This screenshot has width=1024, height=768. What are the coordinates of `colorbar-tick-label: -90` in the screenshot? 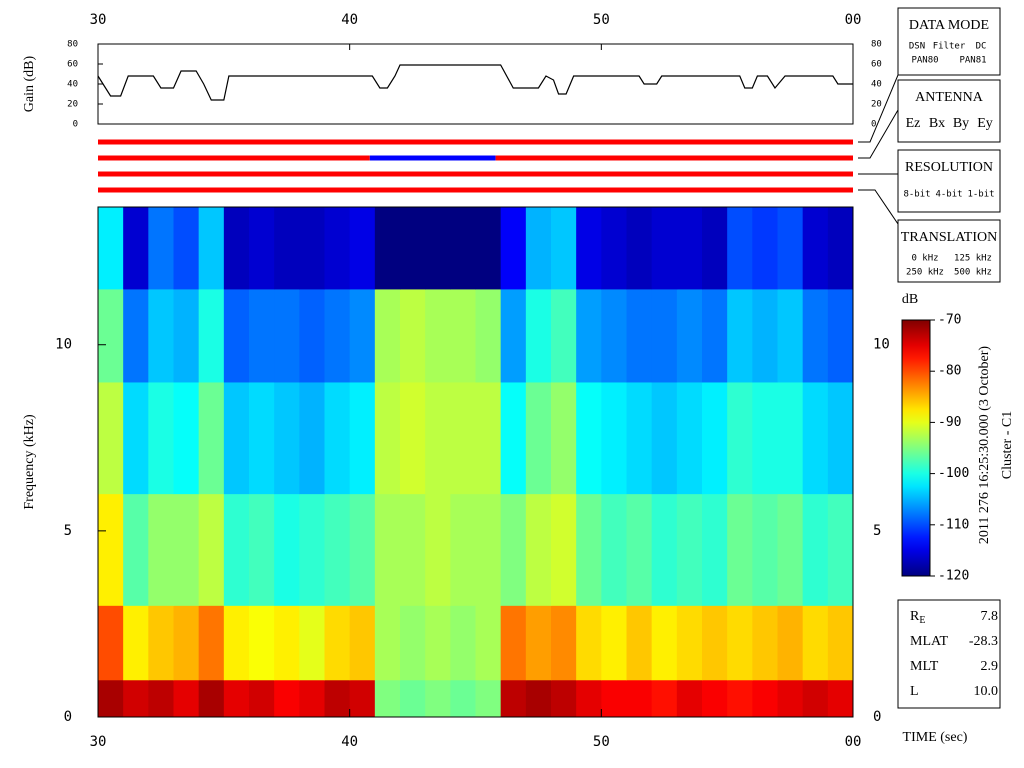 It's located at (949, 422).